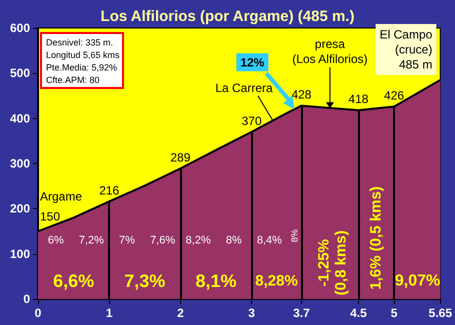  Describe the element at coordinates (301, 95) in the screenshot. I see `data-label: 428` at that location.